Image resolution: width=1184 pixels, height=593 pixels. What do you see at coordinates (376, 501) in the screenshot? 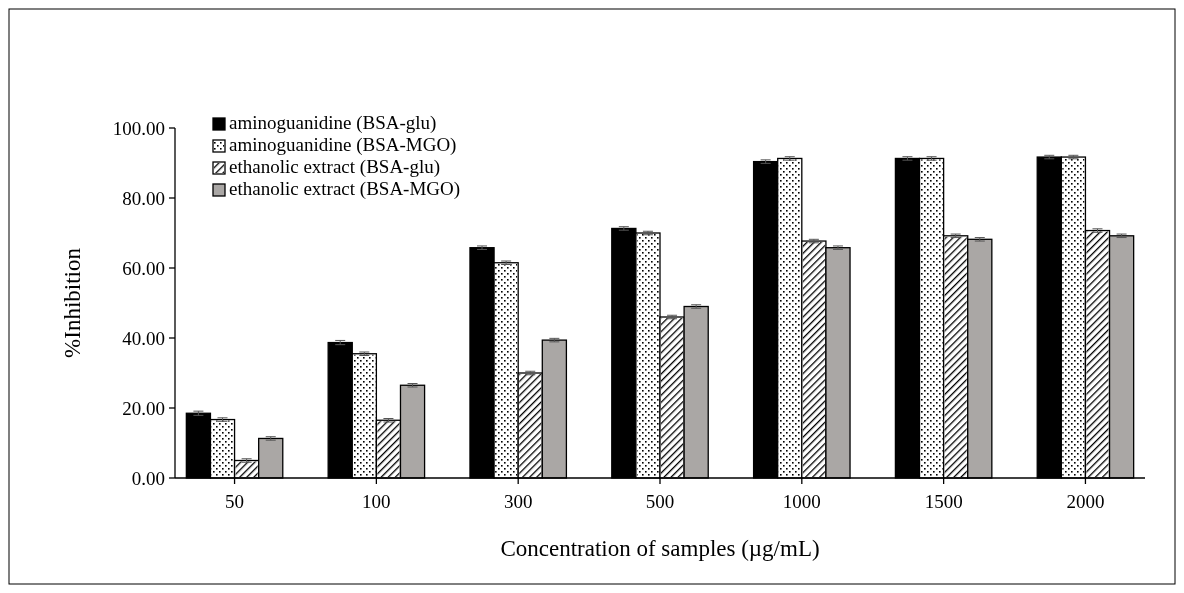
I see `x-tick-label: 100` at bounding box center [376, 501].